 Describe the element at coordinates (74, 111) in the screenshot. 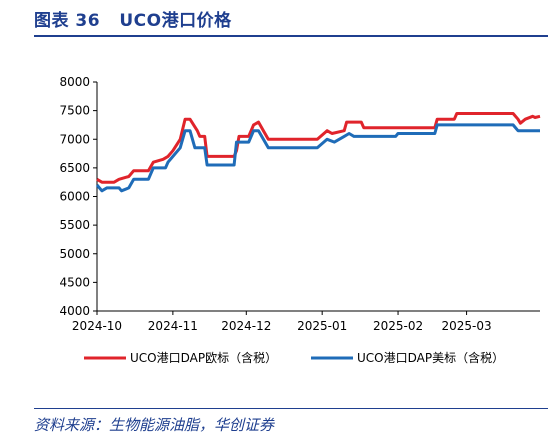

I see `y-tick-label: 7500` at that location.